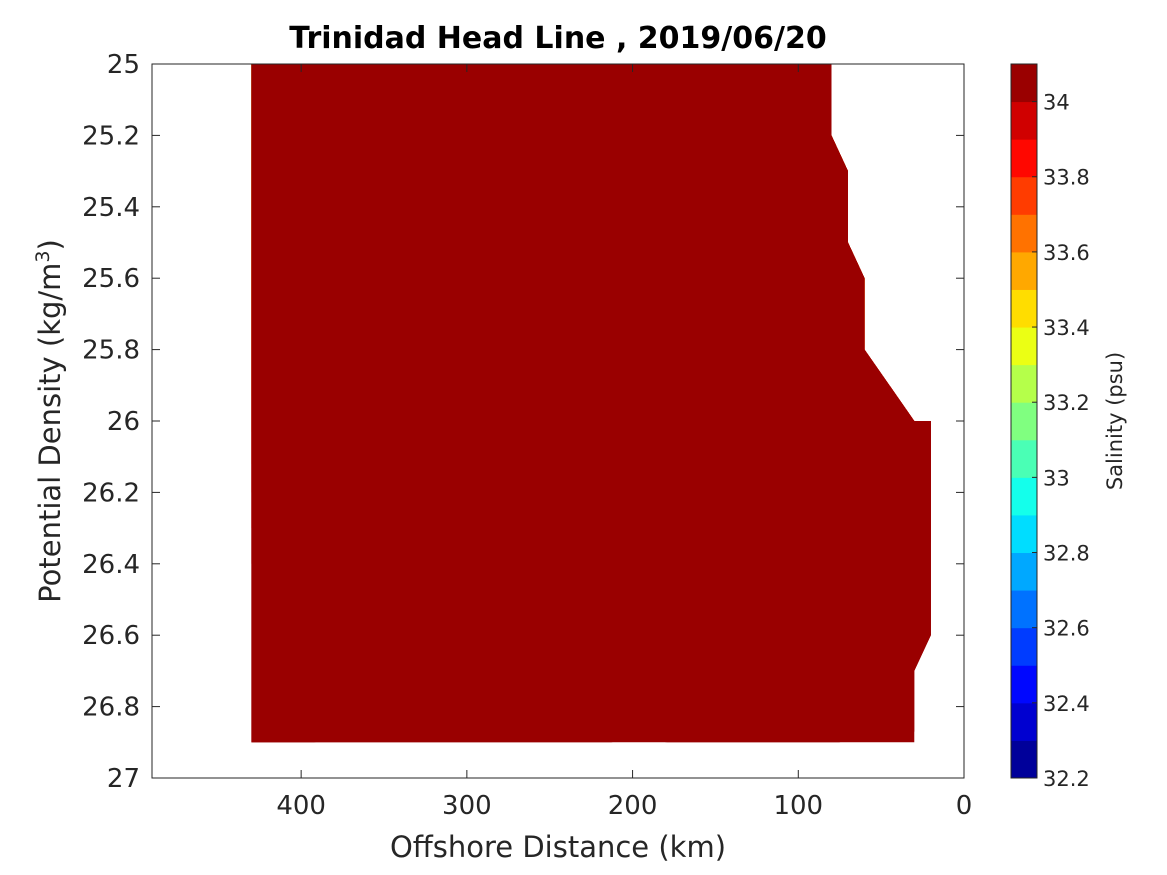 The image size is (1167, 875). Describe the element at coordinates (1115, 421) in the screenshot. I see `colorbar-label: Salinity (psu)` at that location.